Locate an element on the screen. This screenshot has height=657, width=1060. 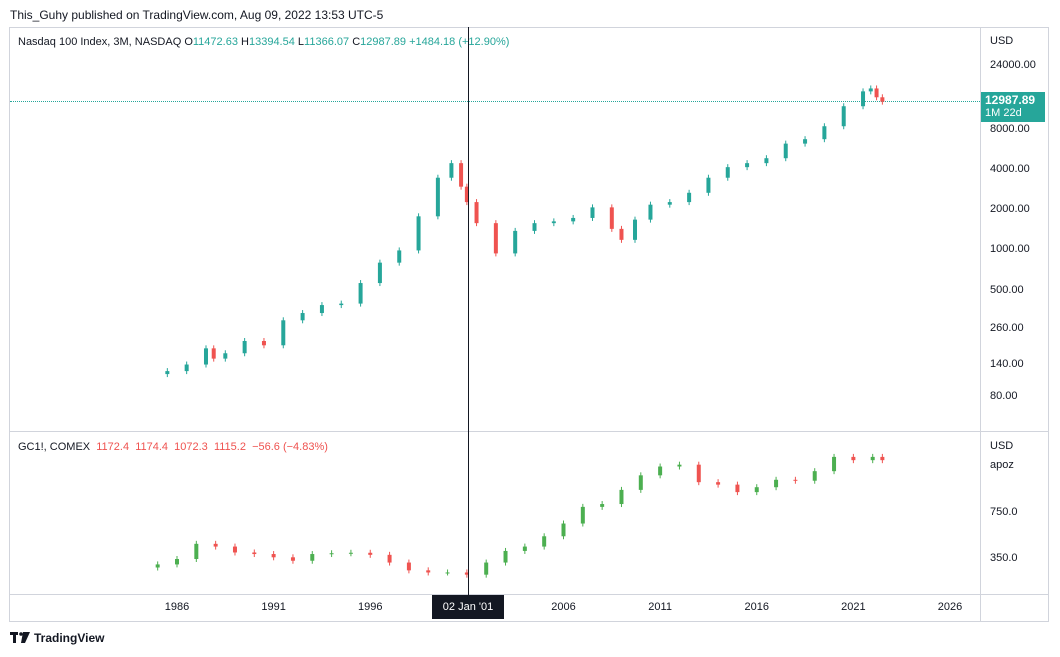
low-value: 11366.07 is located at coordinates (327, 42).